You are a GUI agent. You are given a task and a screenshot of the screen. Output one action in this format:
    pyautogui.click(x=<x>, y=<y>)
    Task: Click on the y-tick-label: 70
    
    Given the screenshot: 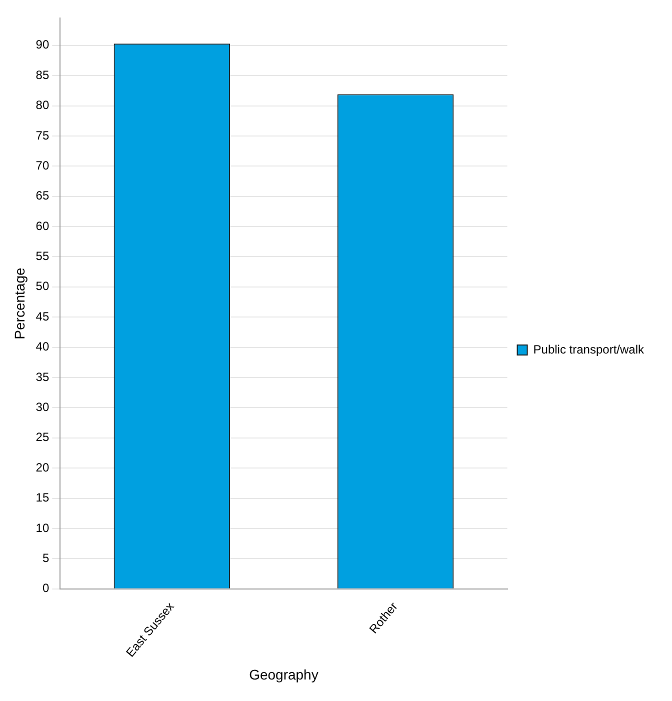 What is the action you would take?
    pyautogui.click(x=43, y=165)
    